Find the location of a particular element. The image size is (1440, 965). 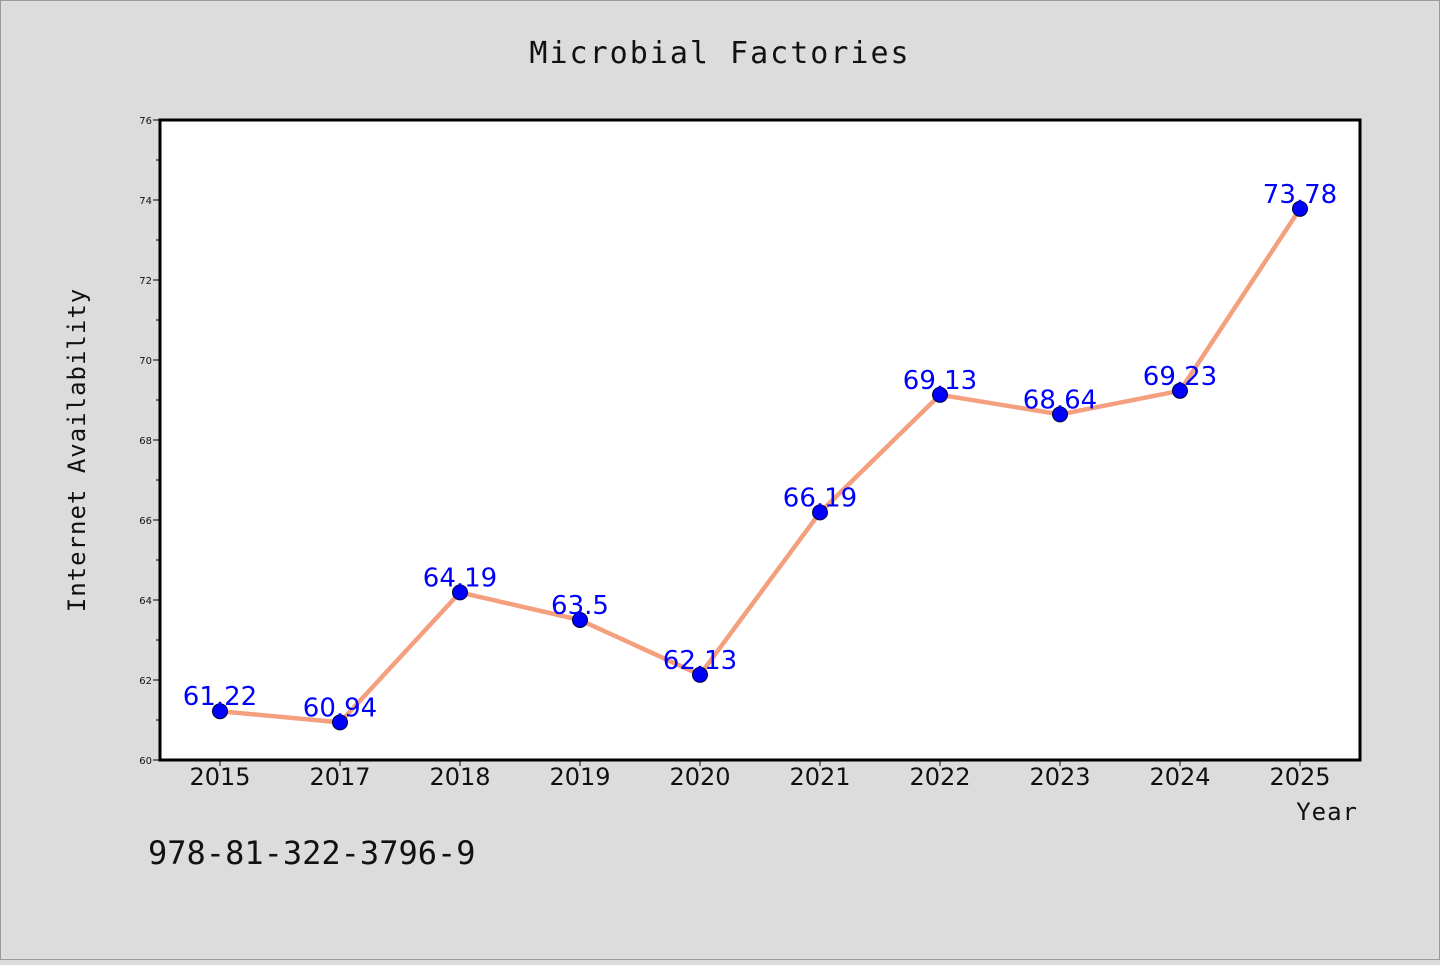

data-label: 73.78 is located at coordinates (1300, 195).